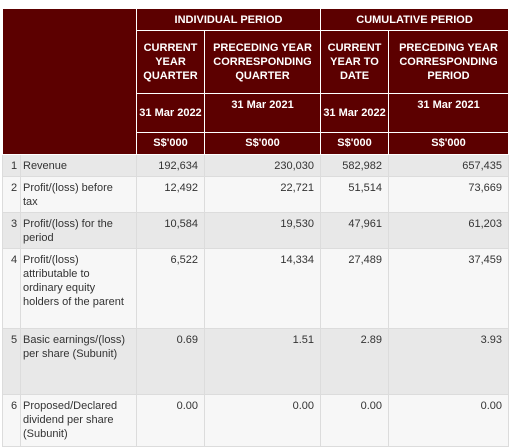 This screenshot has width=516, height=447. Describe the element at coordinates (11, 420) in the screenshot. I see `row-index: 6` at that location.